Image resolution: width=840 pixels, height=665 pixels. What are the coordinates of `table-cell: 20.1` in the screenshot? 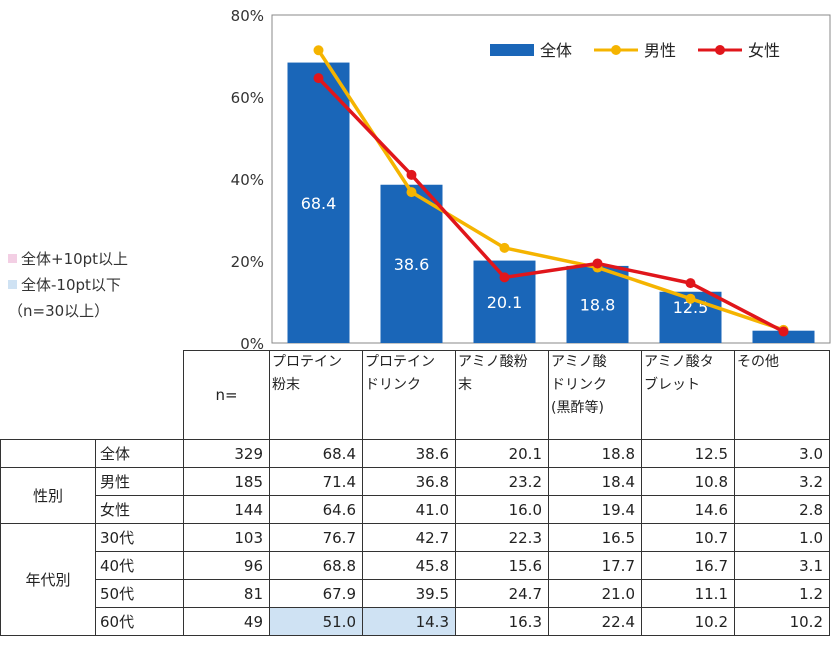 It's located at (502, 453).